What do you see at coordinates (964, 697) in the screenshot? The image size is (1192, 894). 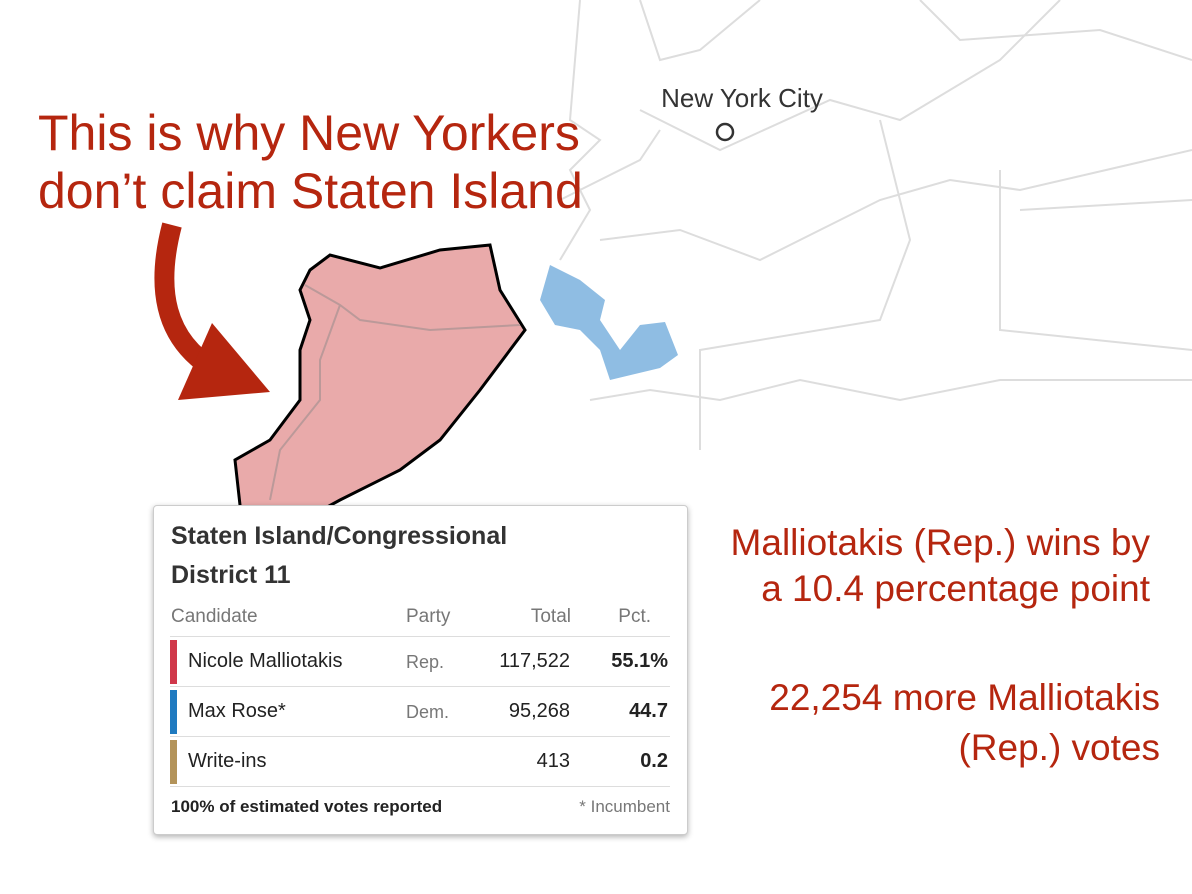 I see `side-note: 22,254 more Malliotakis` at bounding box center [964, 697].